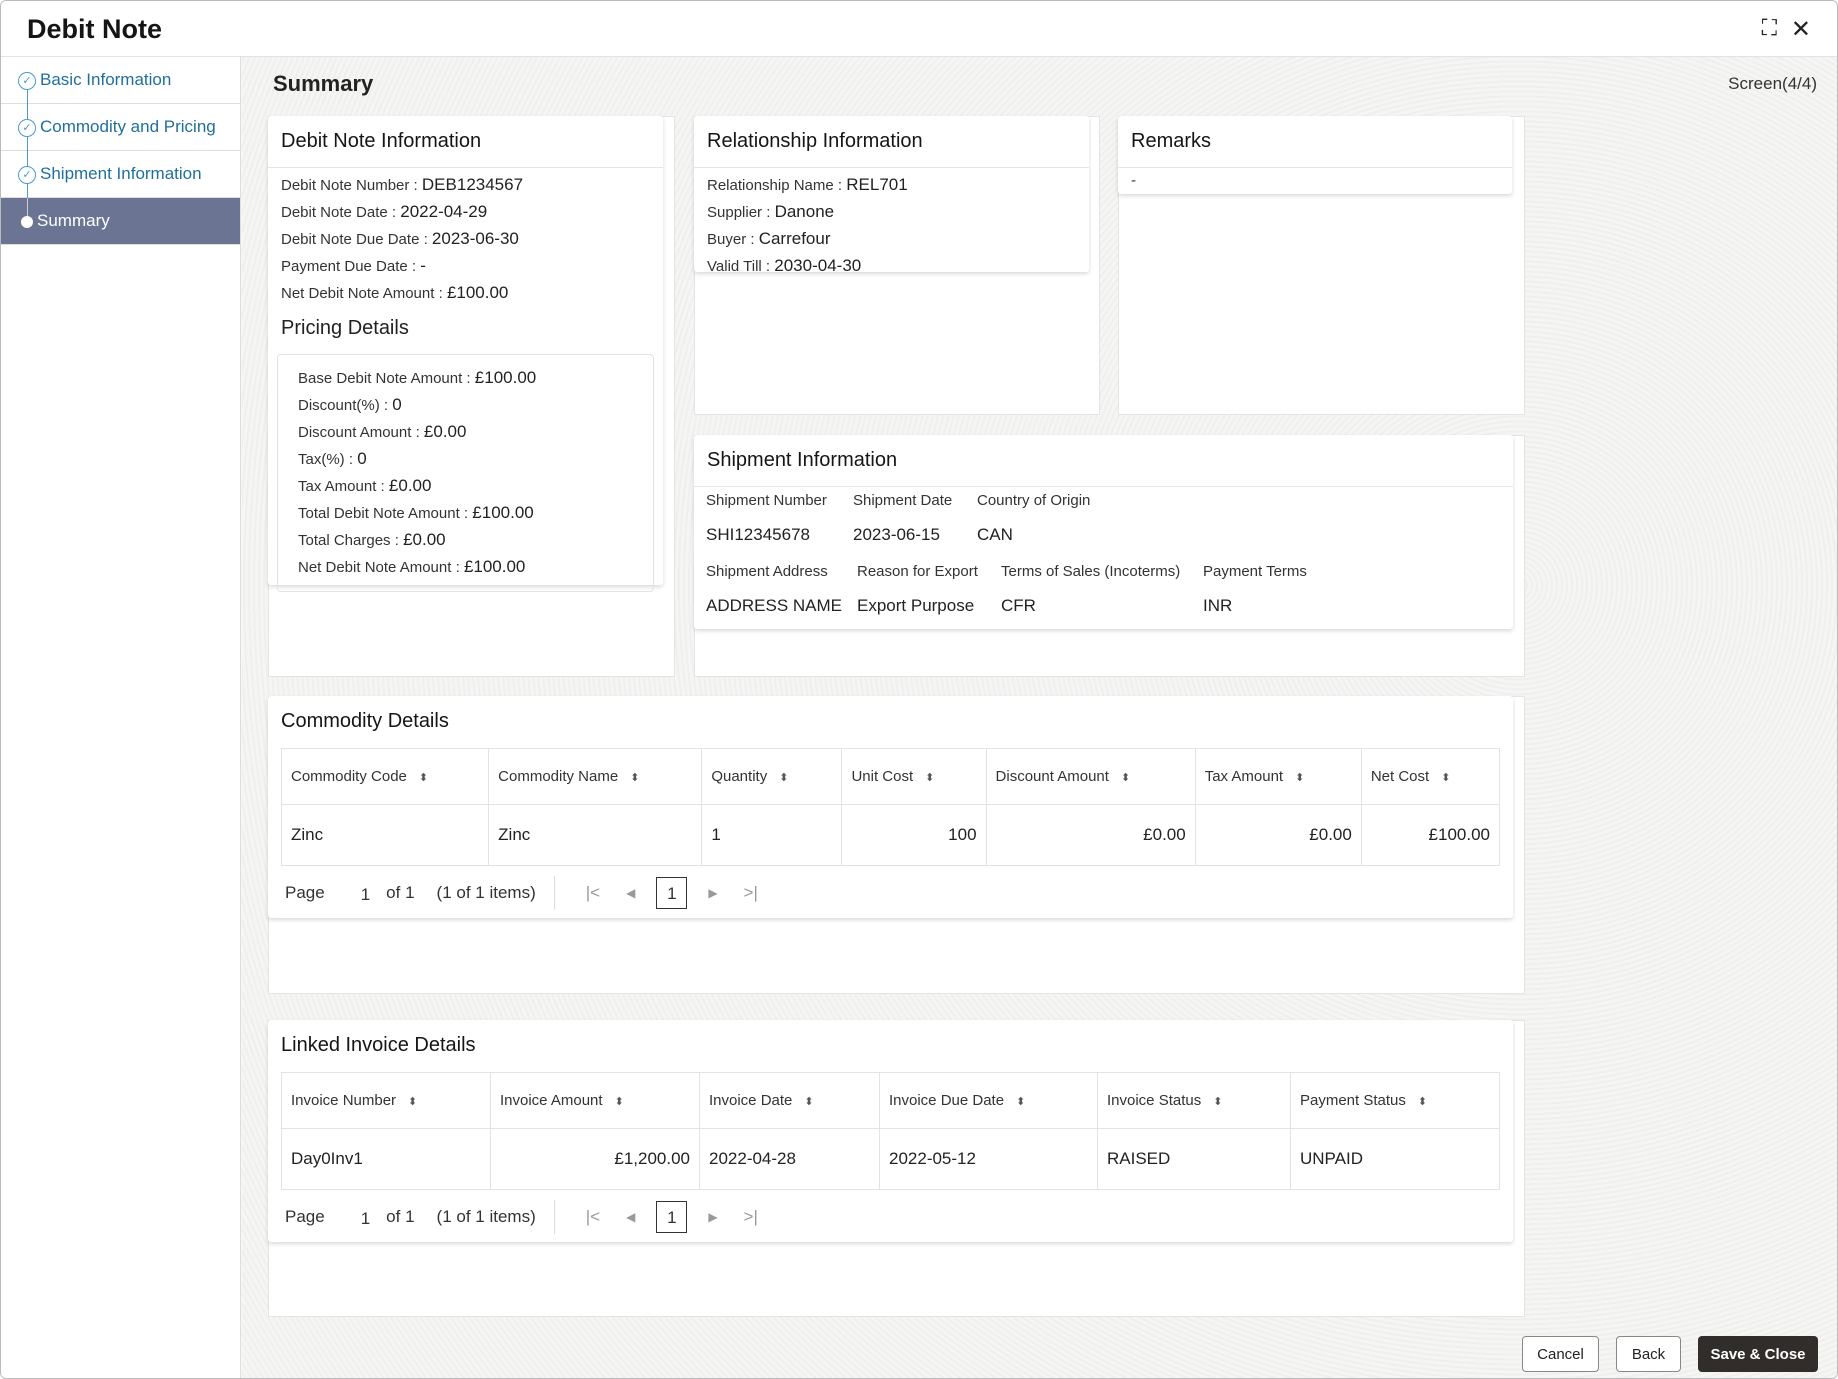  Describe the element at coordinates (1648, 1354) in the screenshot. I see `back-button: Back` at that location.